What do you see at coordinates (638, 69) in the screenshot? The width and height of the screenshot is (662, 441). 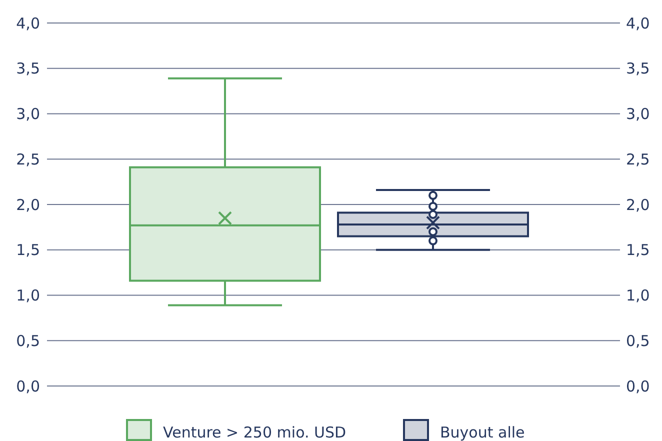 I see `y2-tick-label: 3,5` at bounding box center [638, 69].